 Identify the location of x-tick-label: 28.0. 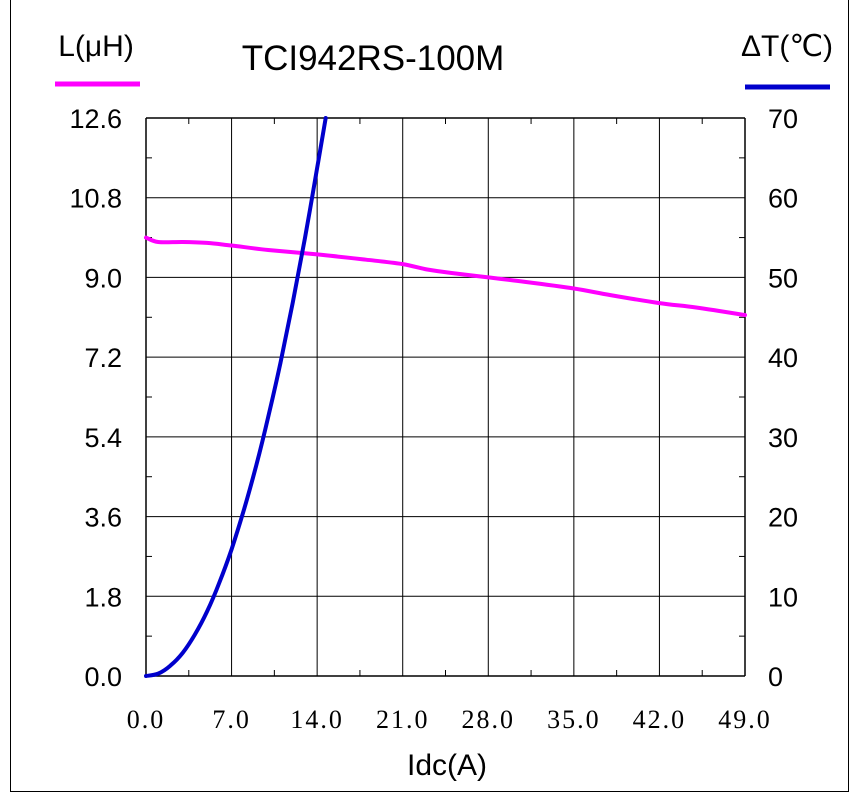
(489, 719).